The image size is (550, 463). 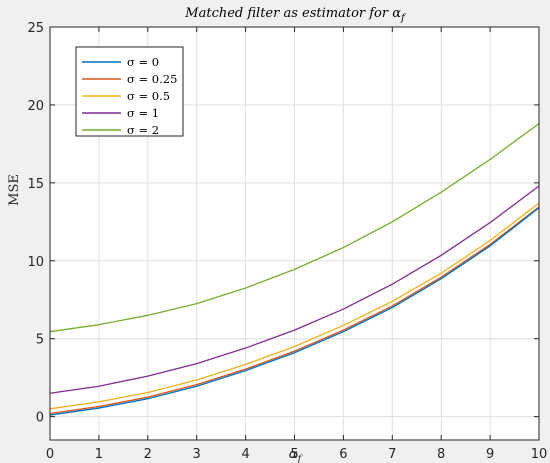 What do you see at coordinates (40, 340) in the screenshot?
I see `y-tick-label: 5` at bounding box center [40, 340].